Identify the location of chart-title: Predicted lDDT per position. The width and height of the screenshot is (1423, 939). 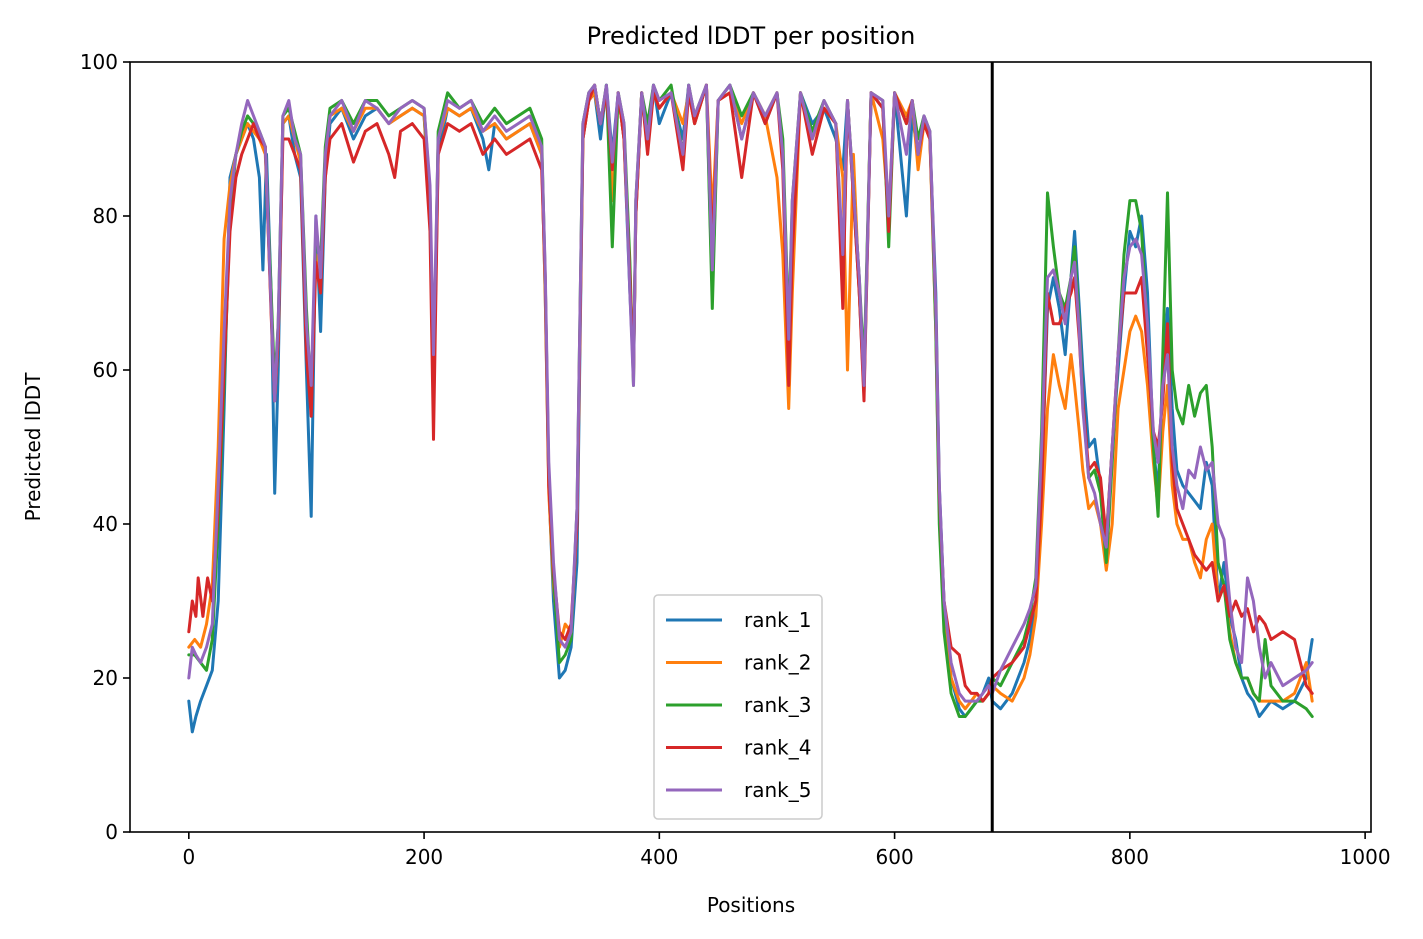
(751, 36).